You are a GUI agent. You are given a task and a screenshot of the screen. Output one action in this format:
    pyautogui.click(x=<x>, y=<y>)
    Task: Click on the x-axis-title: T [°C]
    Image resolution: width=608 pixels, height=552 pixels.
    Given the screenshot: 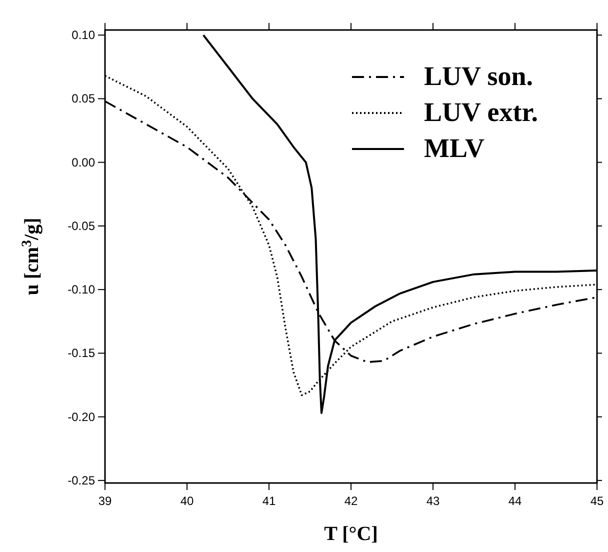 What is the action you would take?
    pyautogui.click(x=351, y=534)
    